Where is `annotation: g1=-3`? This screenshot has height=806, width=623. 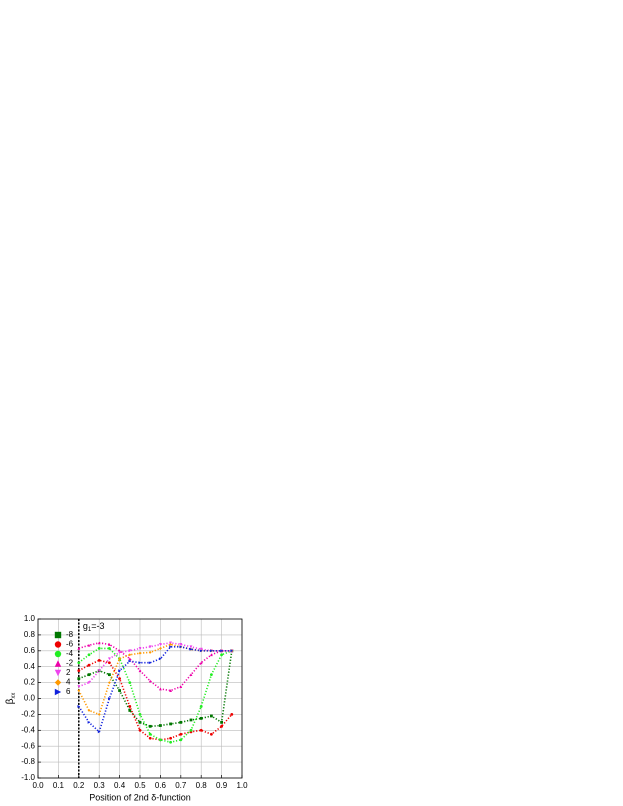
annotation: g1=-3 is located at coordinates (94, 626).